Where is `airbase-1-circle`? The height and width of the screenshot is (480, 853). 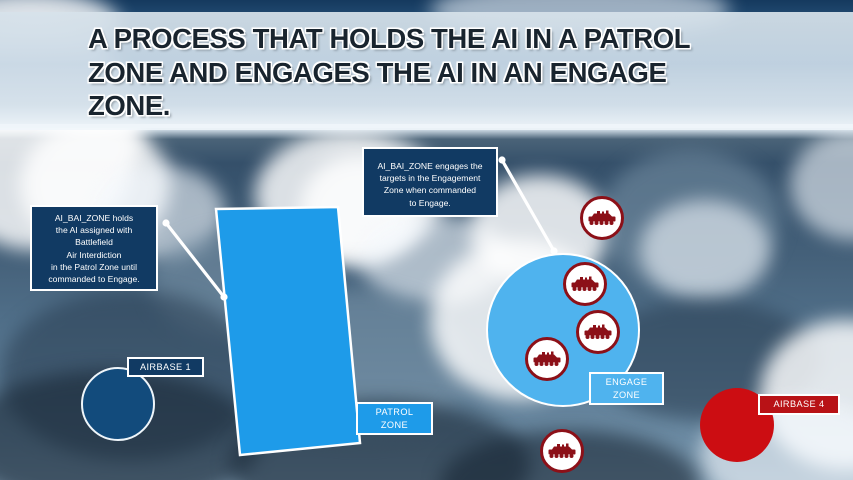 airbase-1-circle is located at coordinates (118, 404).